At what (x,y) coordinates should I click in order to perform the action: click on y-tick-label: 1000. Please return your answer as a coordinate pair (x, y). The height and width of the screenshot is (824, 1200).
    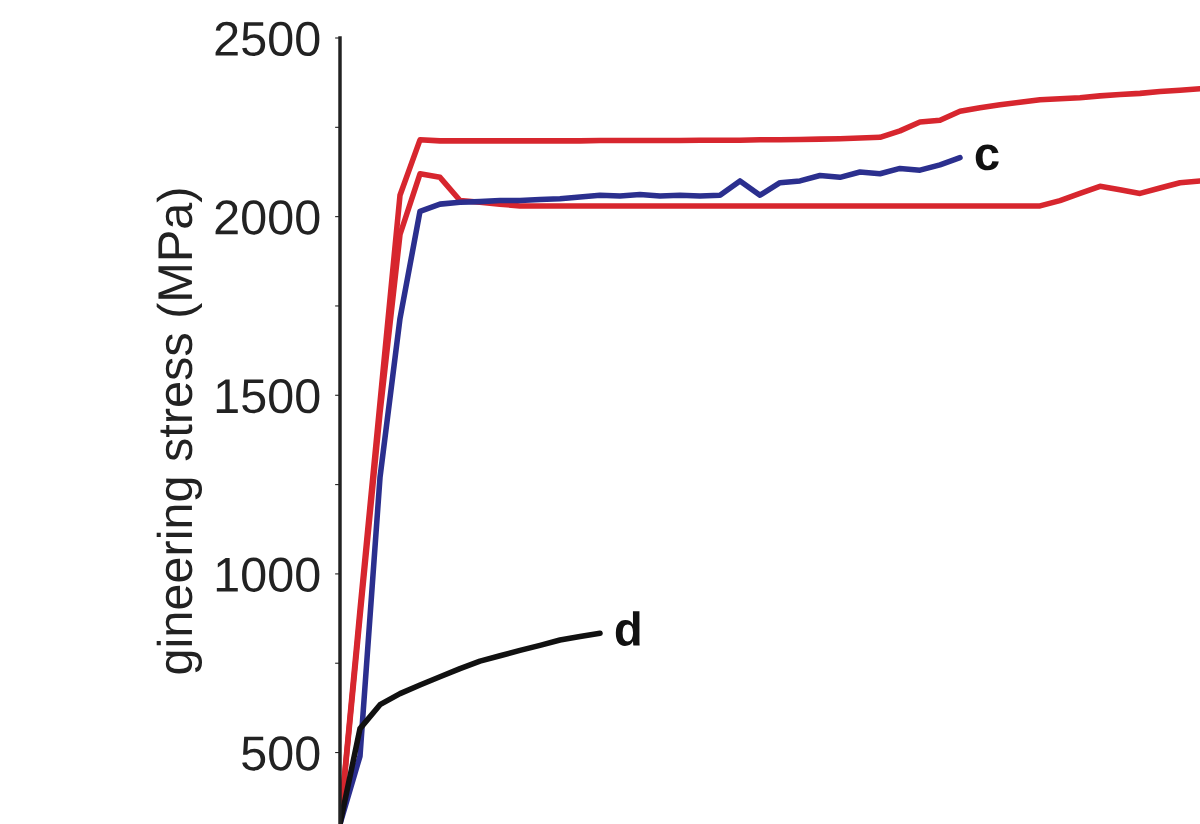
    Looking at the image, I should click on (268, 574).